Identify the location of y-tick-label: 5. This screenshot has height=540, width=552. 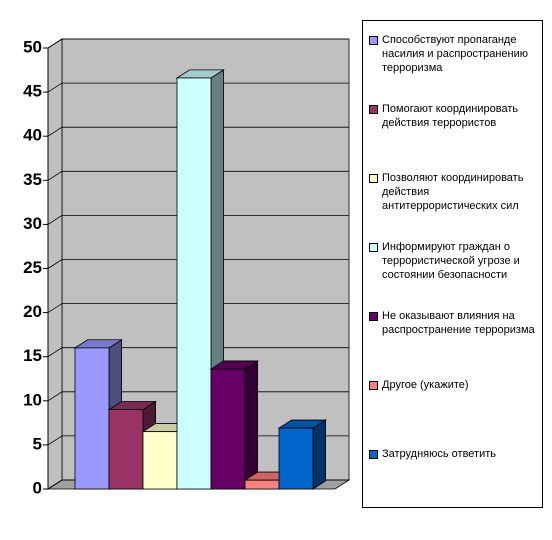
(37, 443).